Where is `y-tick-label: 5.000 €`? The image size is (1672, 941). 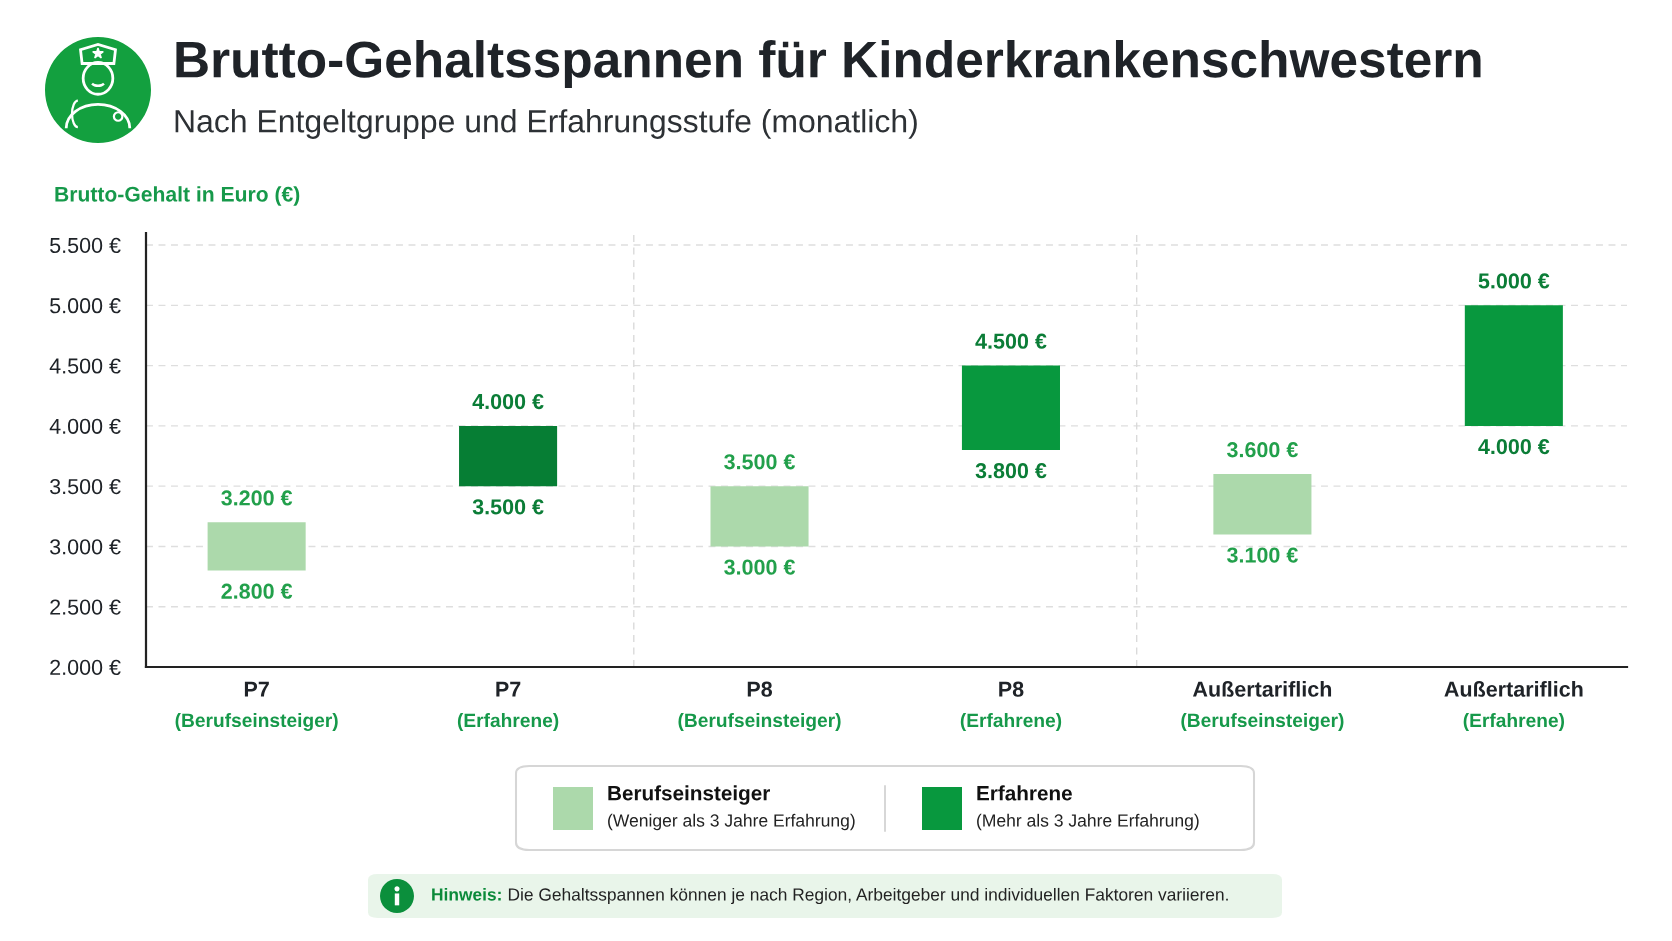 y-tick-label: 5.000 € is located at coordinates (85, 306).